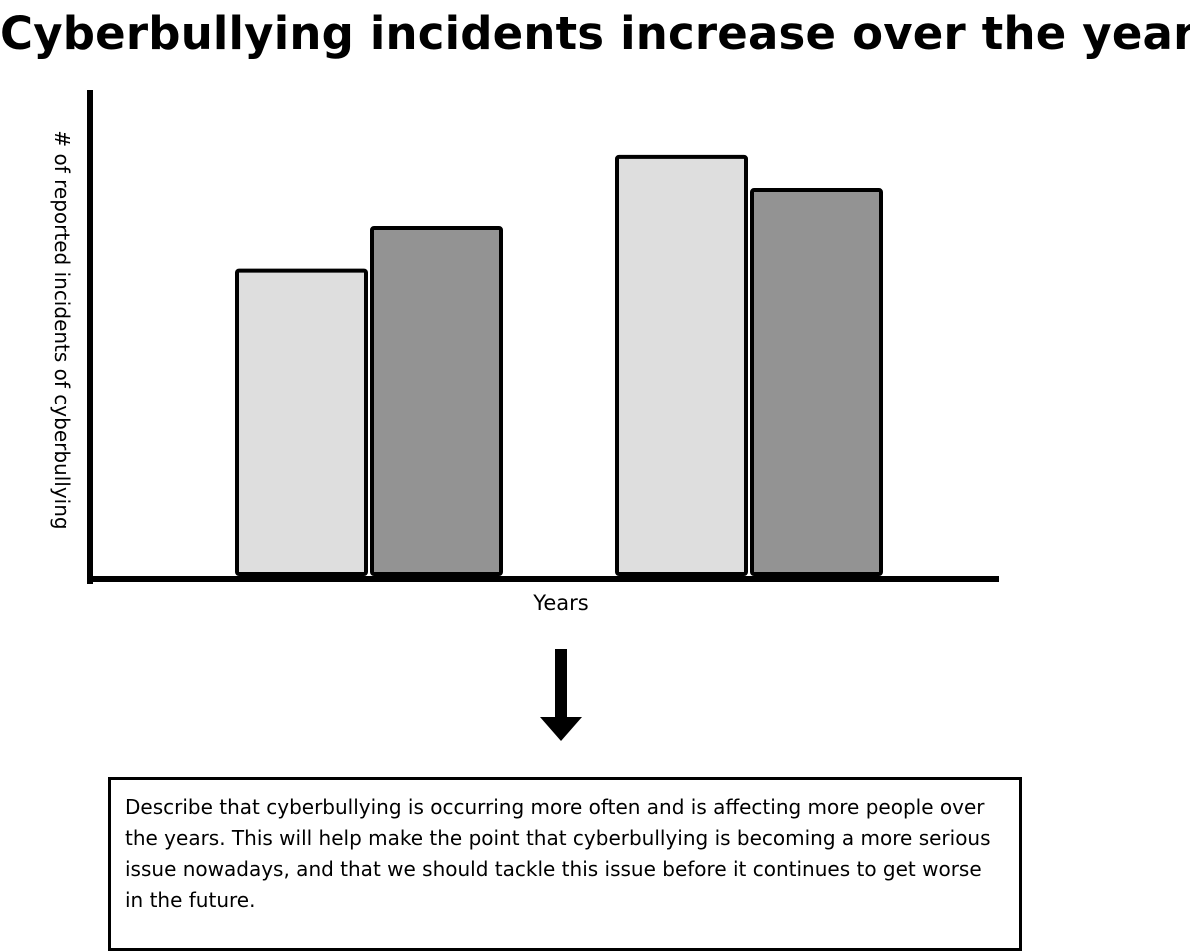 This screenshot has width=1190, height=951. I want to click on x-axis-label: Years, so click(561, 603).